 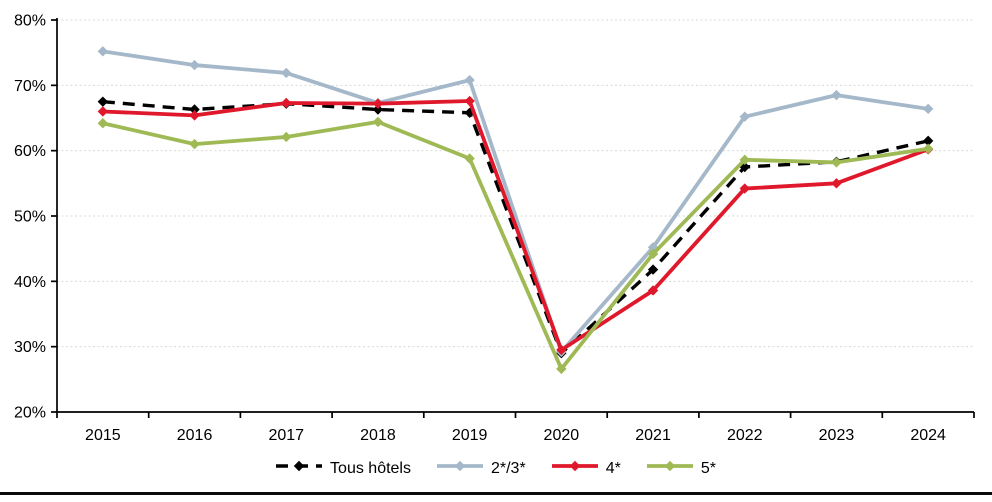 What do you see at coordinates (195, 435) in the screenshot?
I see `x-tick-label: 2016` at bounding box center [195, 435].